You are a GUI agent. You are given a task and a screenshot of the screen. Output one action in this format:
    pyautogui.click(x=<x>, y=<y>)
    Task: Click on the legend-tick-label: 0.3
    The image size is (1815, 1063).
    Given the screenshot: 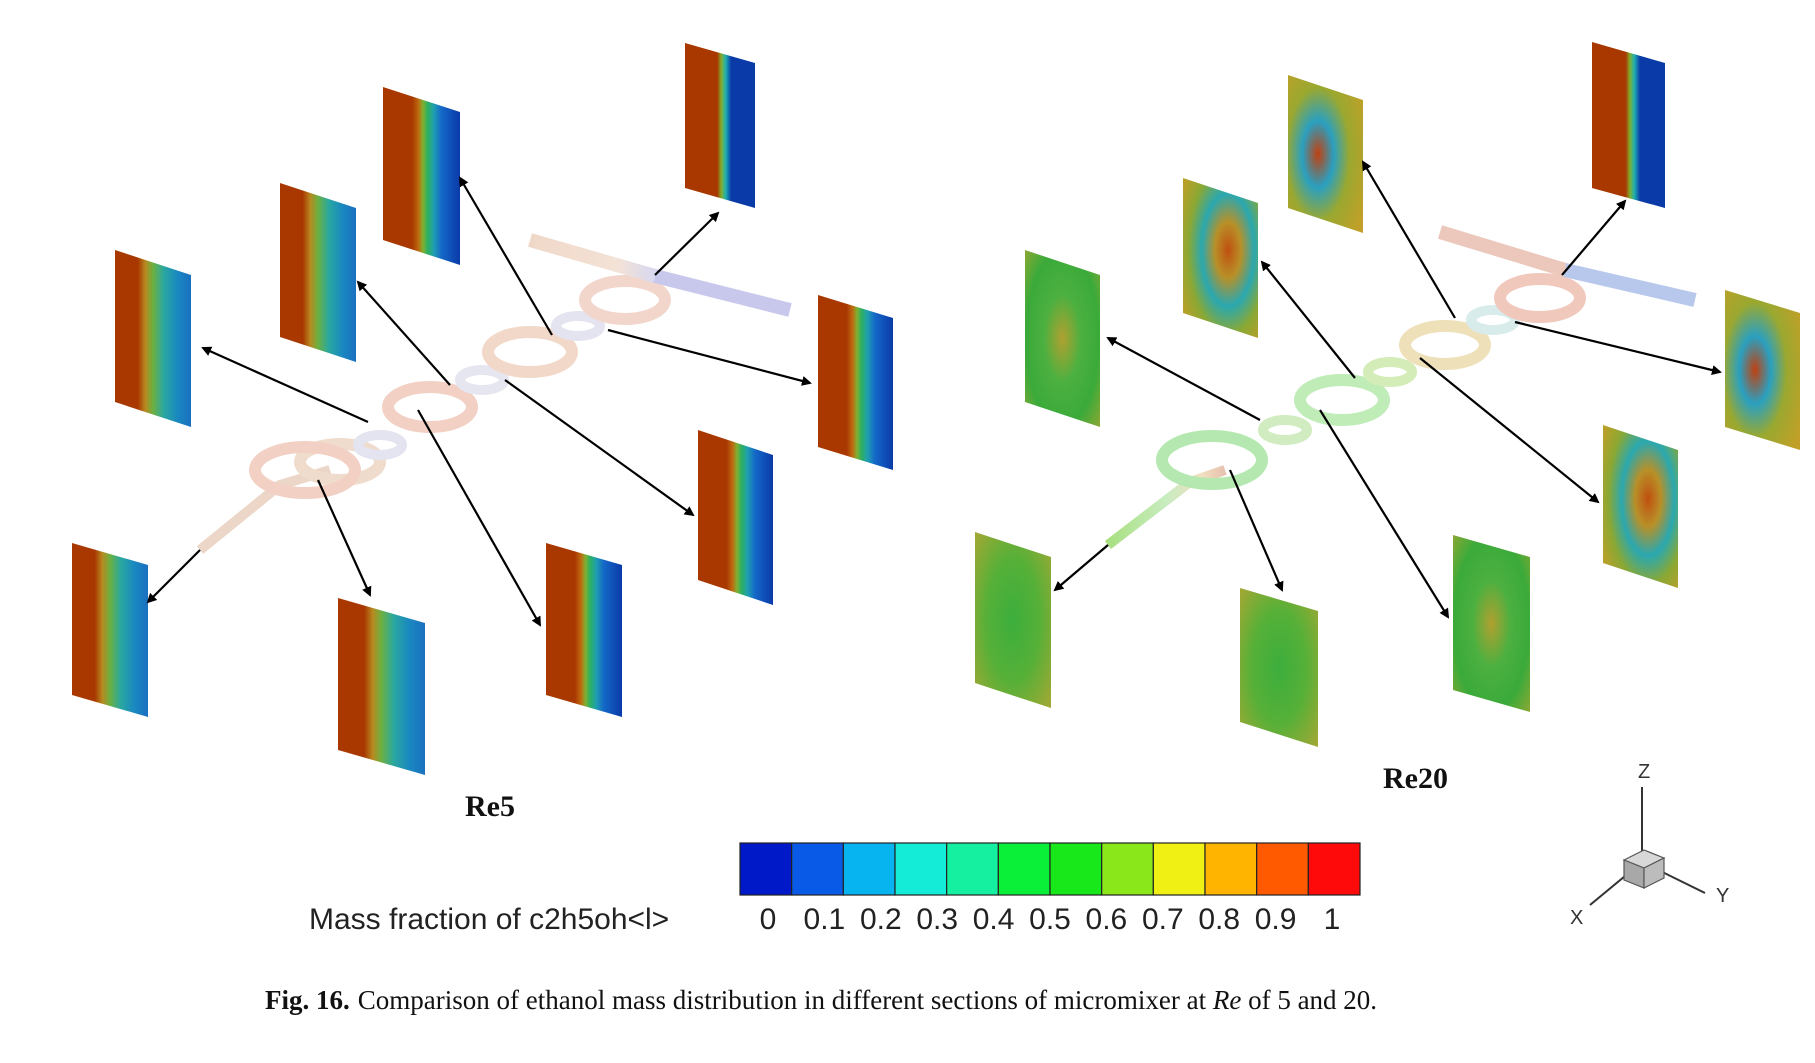 What is the action you would take?
    pyautogui.click(x=937, y=919)
    